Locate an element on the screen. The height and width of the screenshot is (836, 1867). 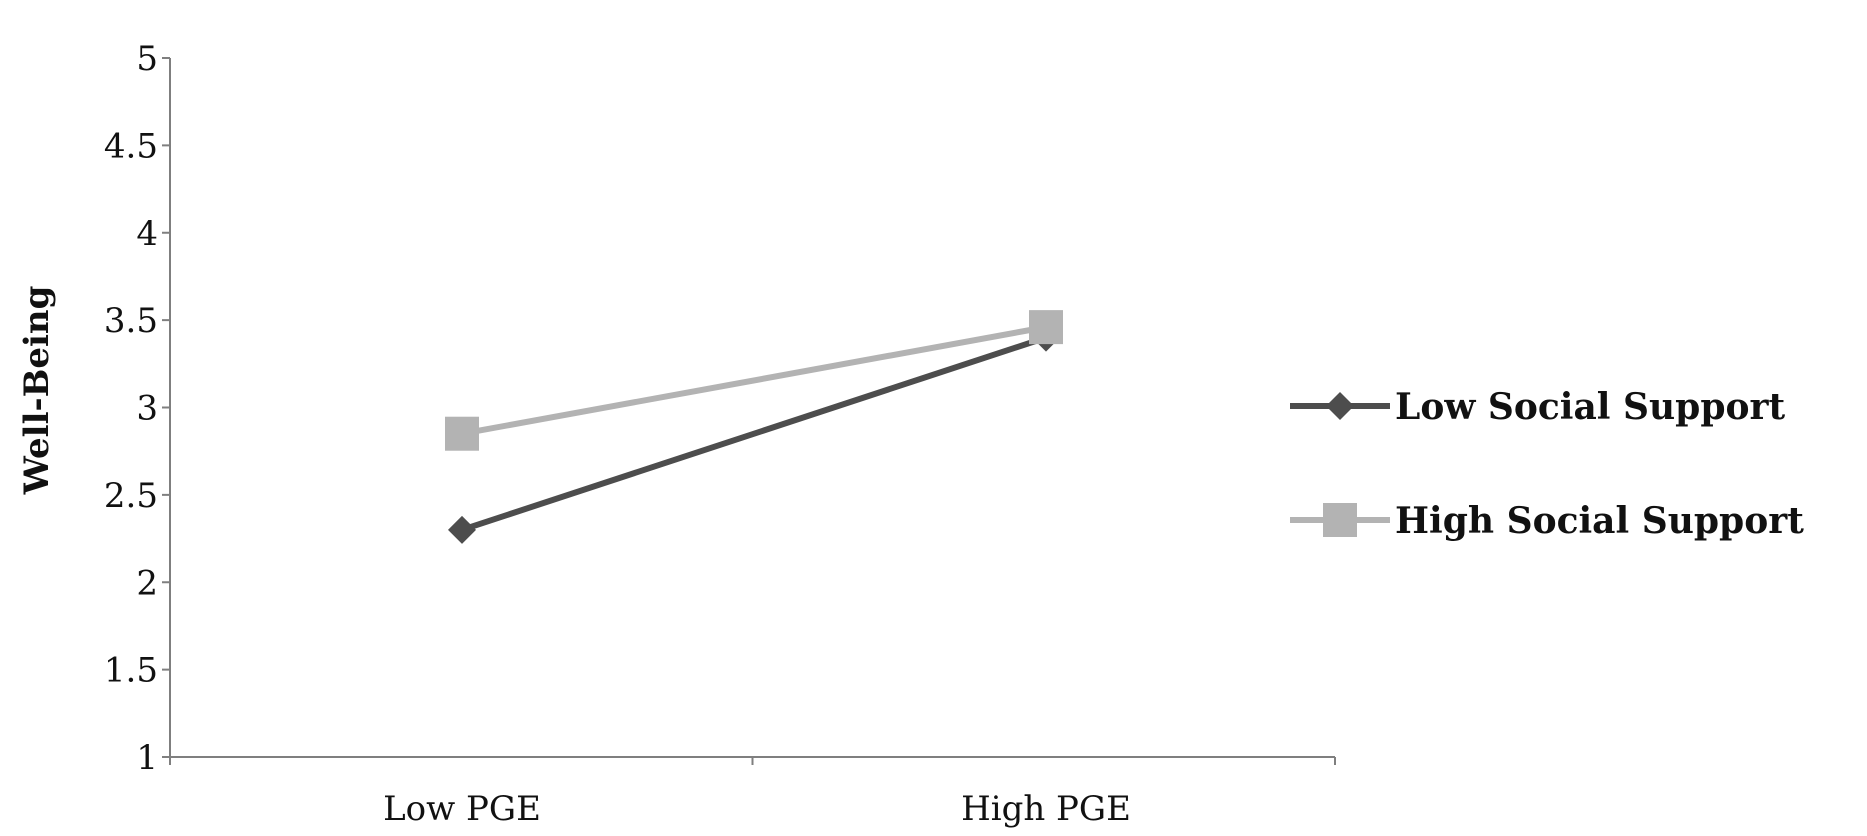
y-tick-label: 1.5 is located at coordinates (131, 671).